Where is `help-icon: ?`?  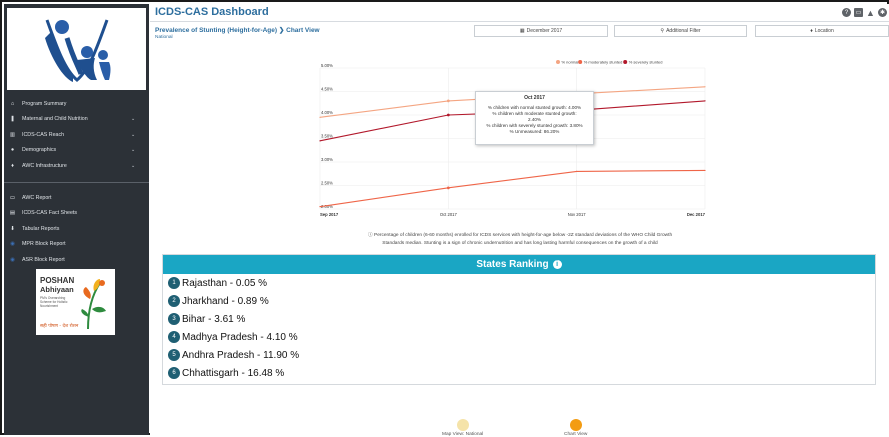
help-icon: ? is located at coordinates (846, 12).